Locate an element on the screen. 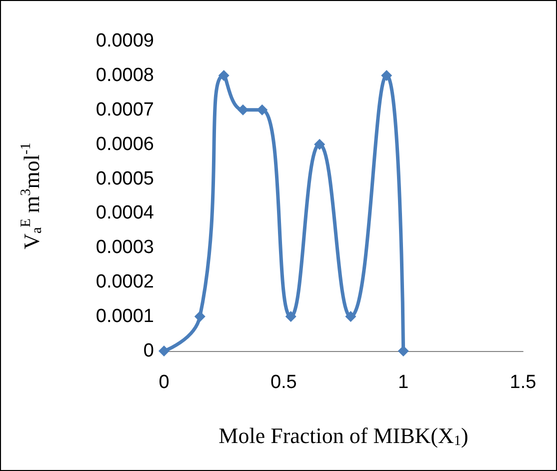 The width and height of the screenshot is (557, 471). y-tick-label: 0.0008 is located at coordinates (125, 75).